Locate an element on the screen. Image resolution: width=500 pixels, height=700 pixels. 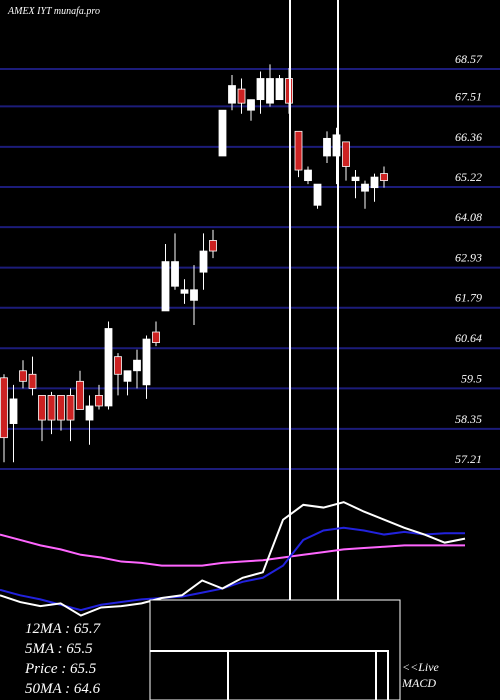
y-tick-label: 65.22 is located at coordinates (468, 177).